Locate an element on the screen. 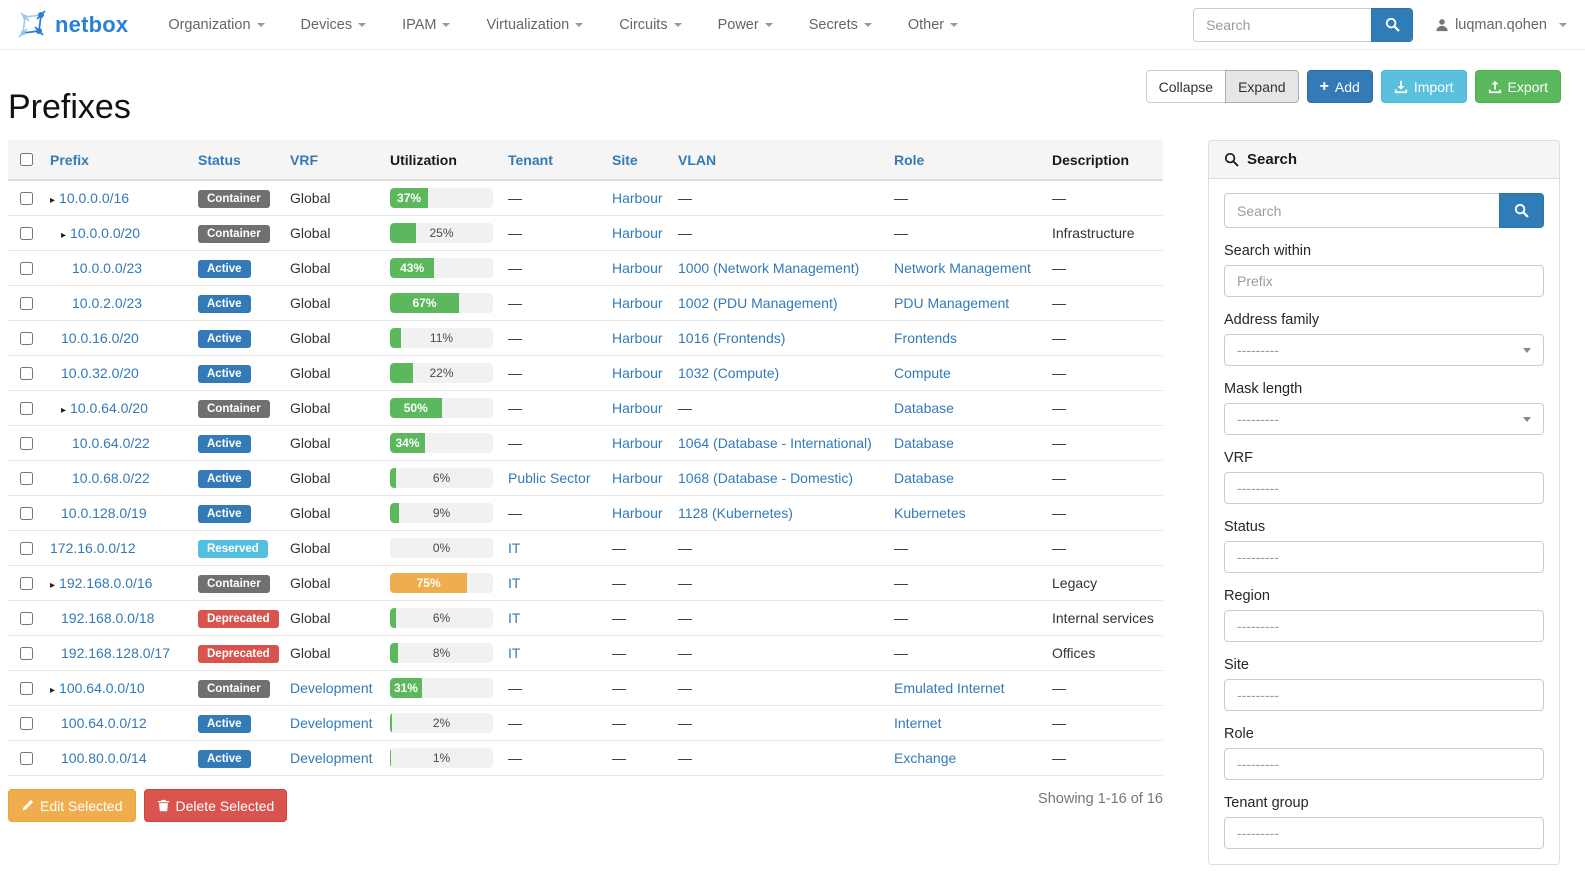 This screenshot has width=1585, height=872. nav-item-other: Other is located at coordinates (933, 25).